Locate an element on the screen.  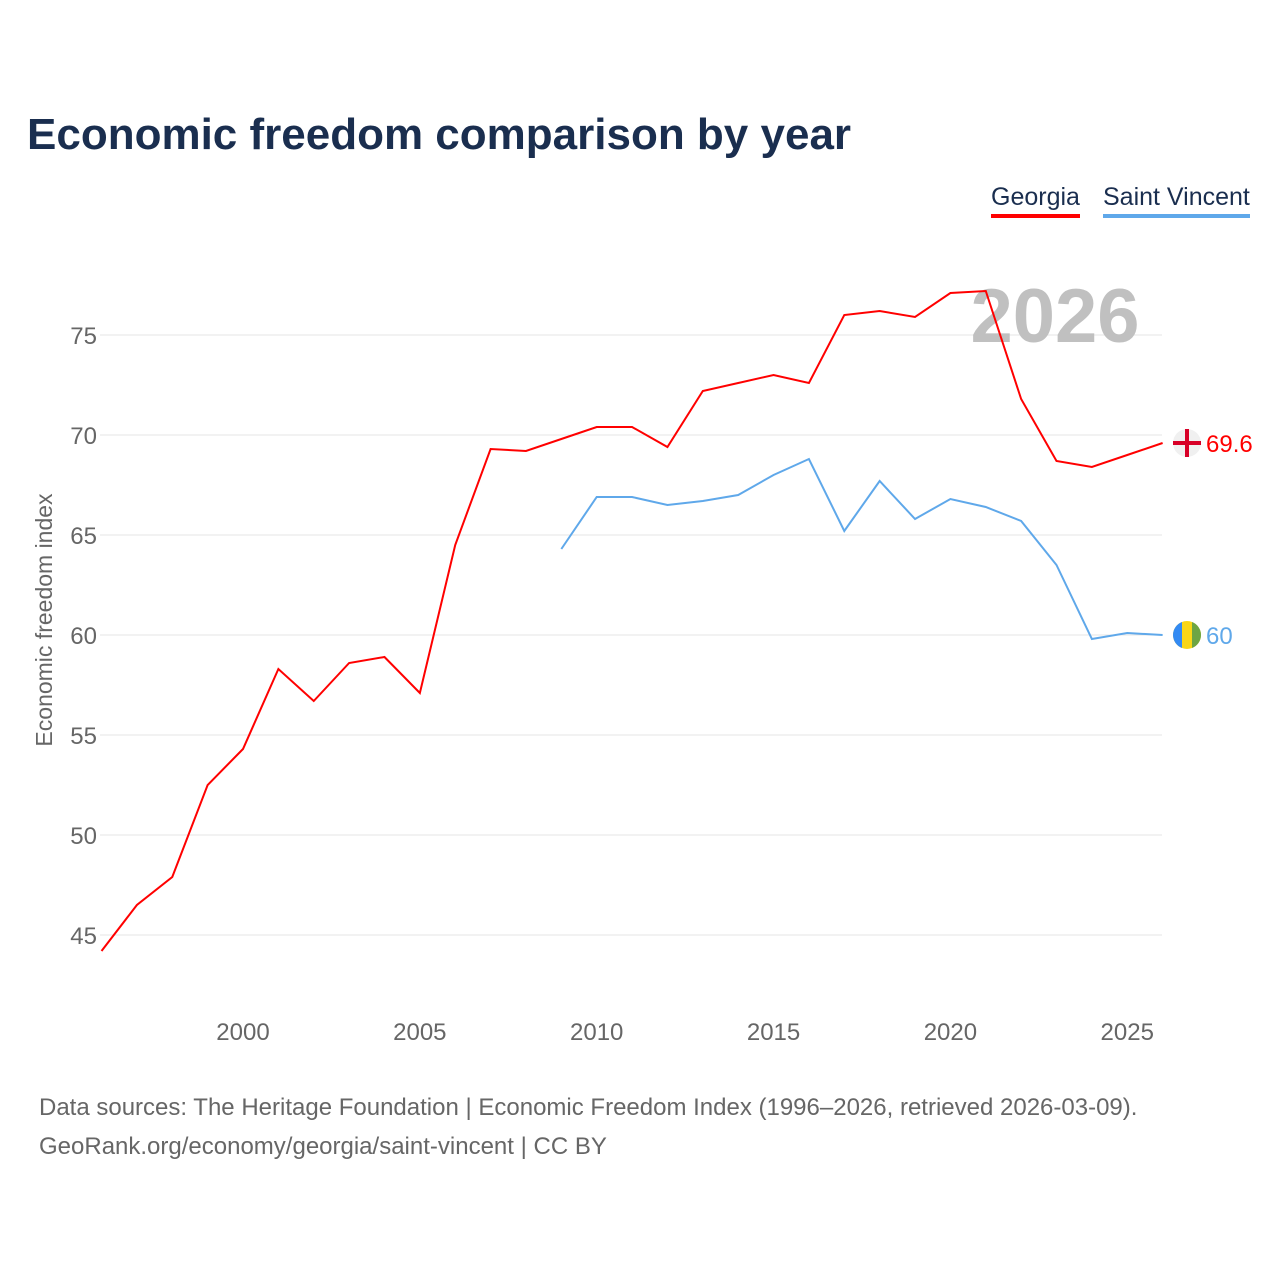
y-tick-label: 70 is located at coordinates (83, 436).